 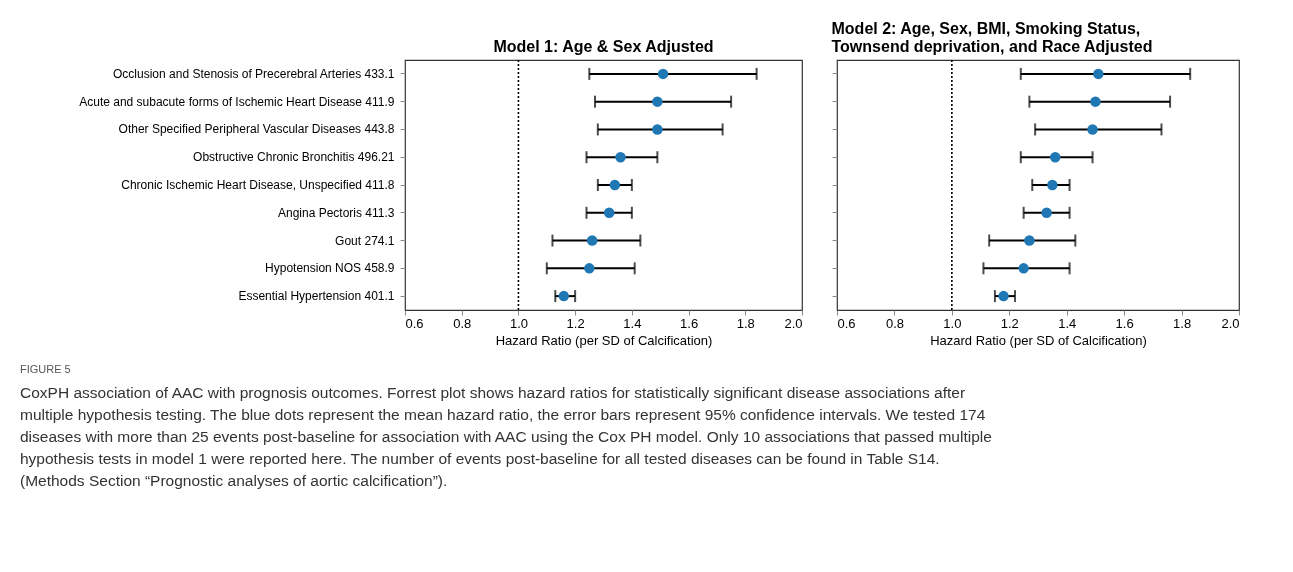 I want to click on y-tick-label: Gout 274.1, so click(x=365, y=240).